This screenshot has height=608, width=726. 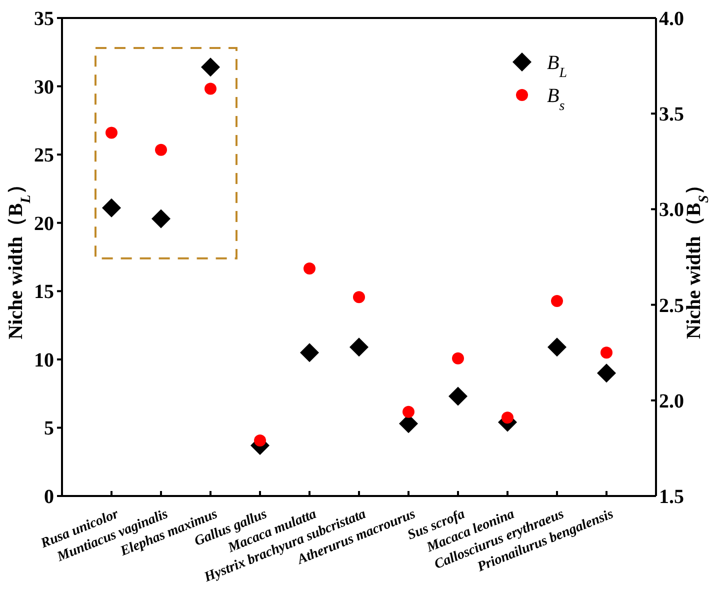 What do you see at coordinates (44, 87) in the screenshot?
I see `y-tick-label: 30` at bounding box center [44, 87].